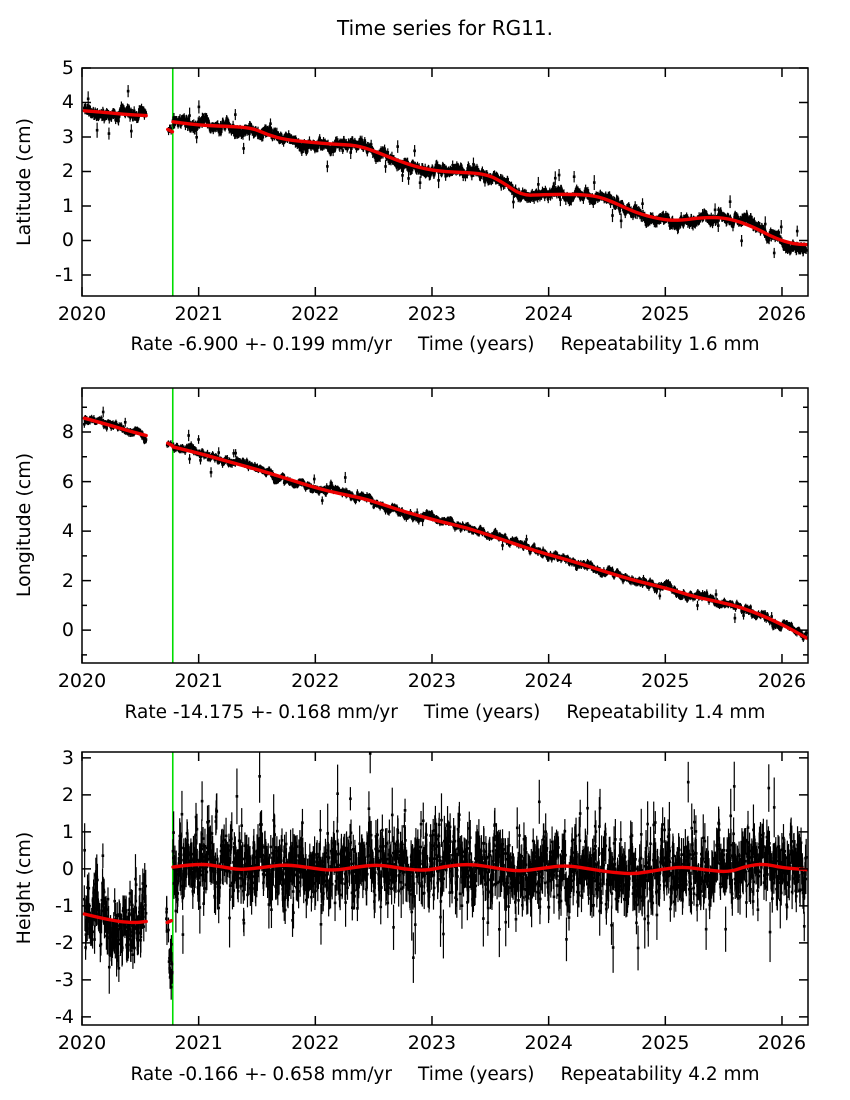  Describe the element at coordinates (64, 1016) in the screenshot. I see `y-tick-label: -4` at that location.